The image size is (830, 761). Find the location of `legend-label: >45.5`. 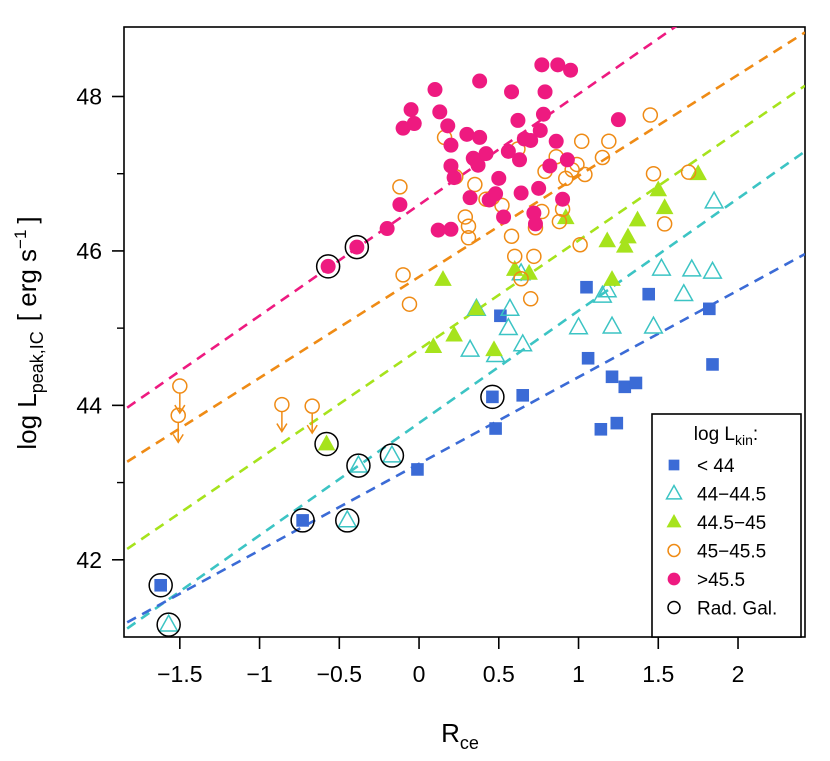

legend-label: >45.5 is located at coordinates (721, 580).